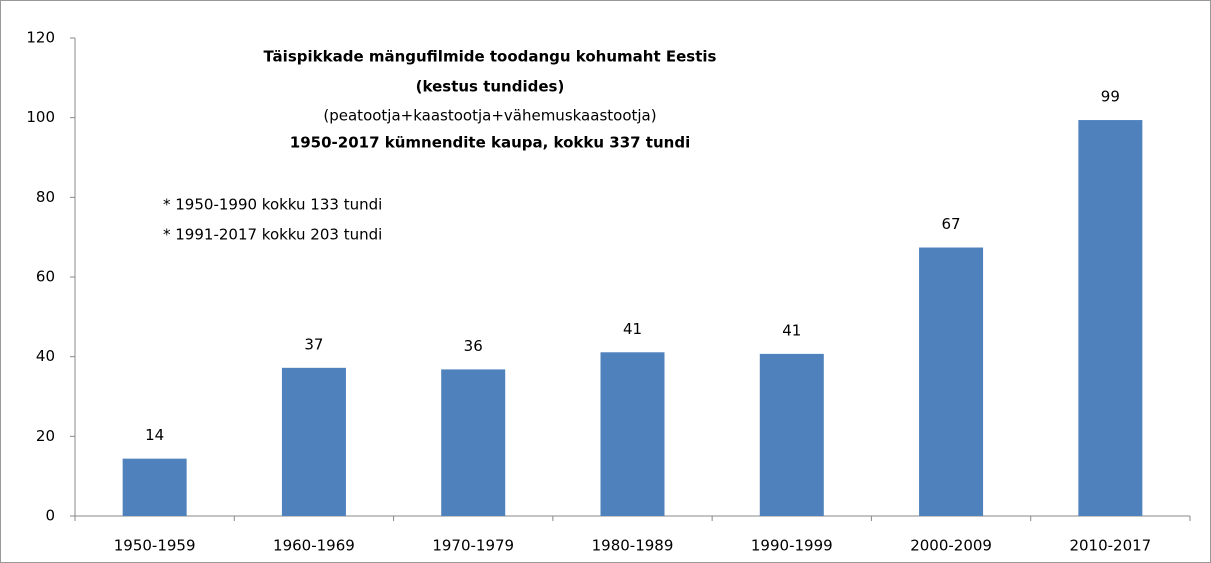  What do you see at coordinates (473, 546) in the screenshot?
I see `x-tick-label: 1970-1979` at bounding box center [473, 546].